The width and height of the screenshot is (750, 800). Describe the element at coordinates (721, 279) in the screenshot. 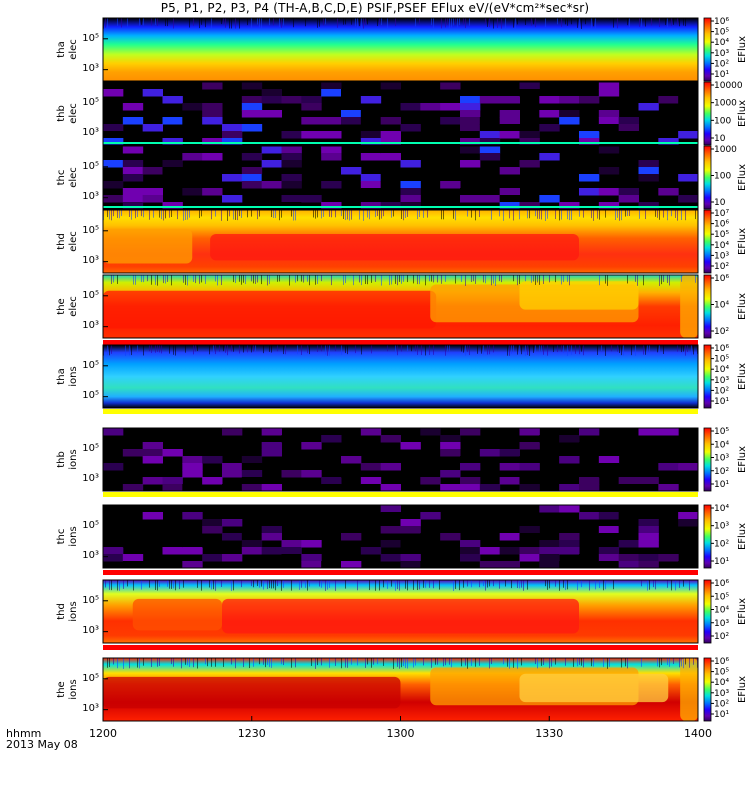

I see `colorbar-tick-label: 10⁶` at that location.